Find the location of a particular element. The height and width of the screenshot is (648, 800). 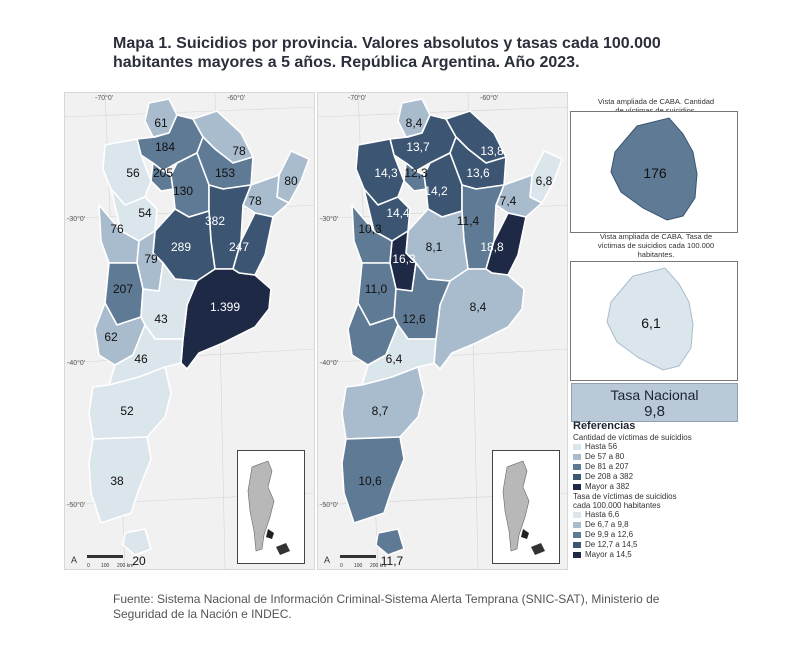

rate-north-arrow: A is located at coordinates (327, 560).